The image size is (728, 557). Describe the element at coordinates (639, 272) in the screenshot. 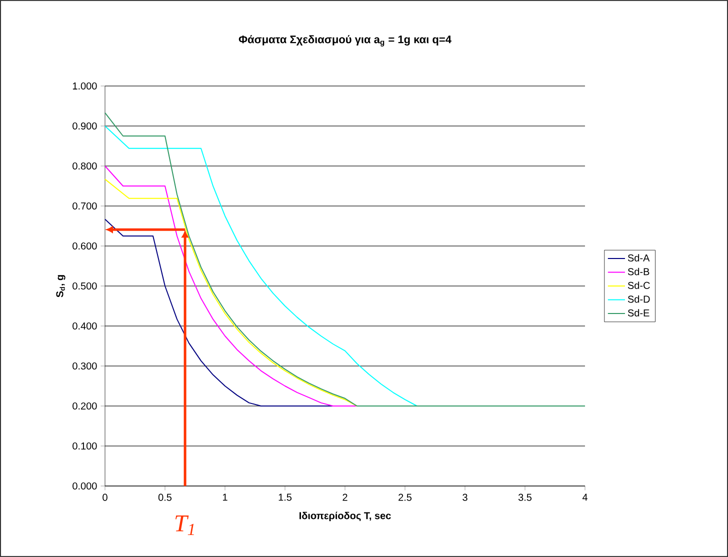

I see `legend-label: Sd-B` at that location.